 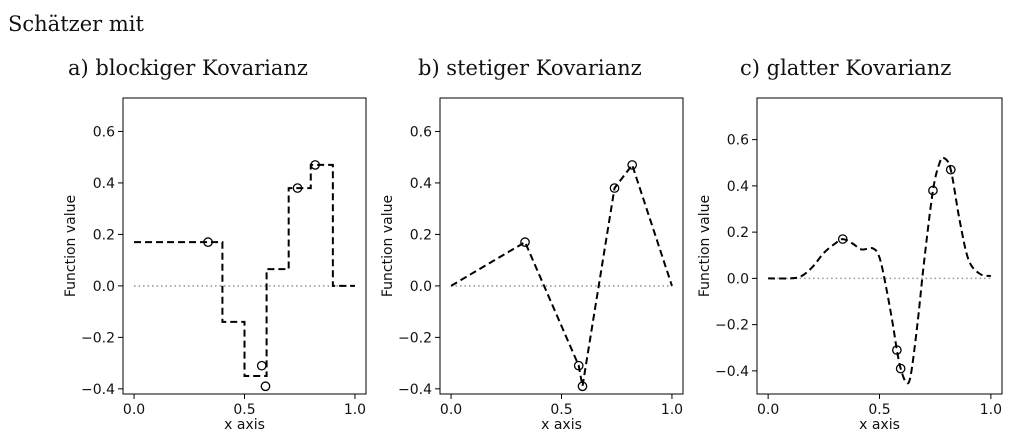 What do you see at coordinates (530, 68) in the screenshot?
I see `chart-b-title: b) stetiger Kovarianz` at bounding box center [530, 68].